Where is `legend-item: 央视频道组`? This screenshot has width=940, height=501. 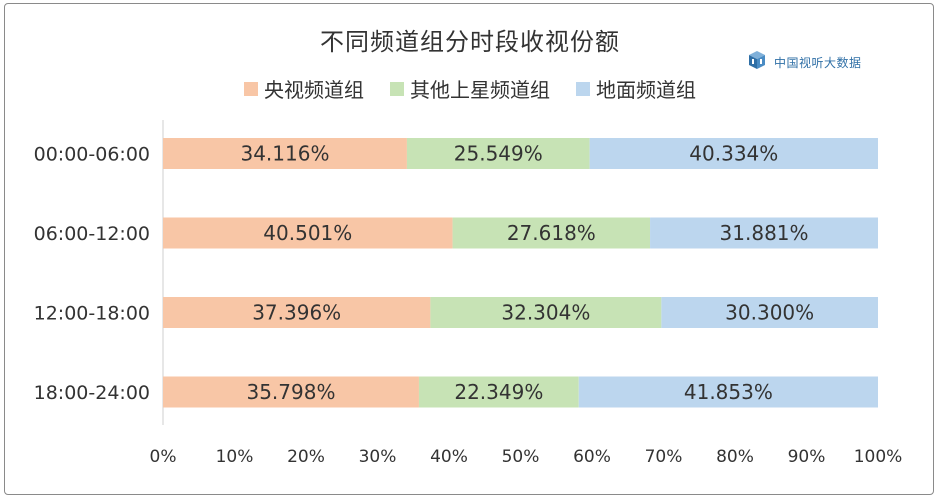
legend-item: 央视频道组 is located at coordinates (304, 88).